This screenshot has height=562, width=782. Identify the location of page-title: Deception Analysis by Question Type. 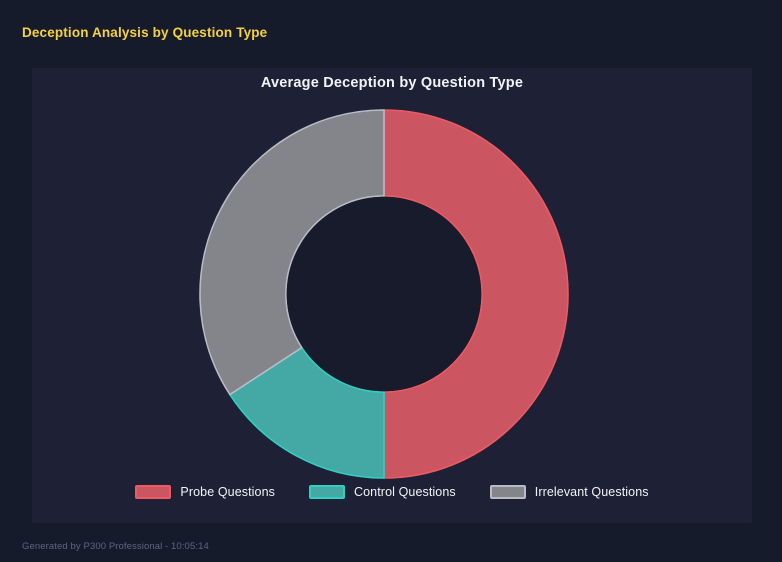
(145, 32).